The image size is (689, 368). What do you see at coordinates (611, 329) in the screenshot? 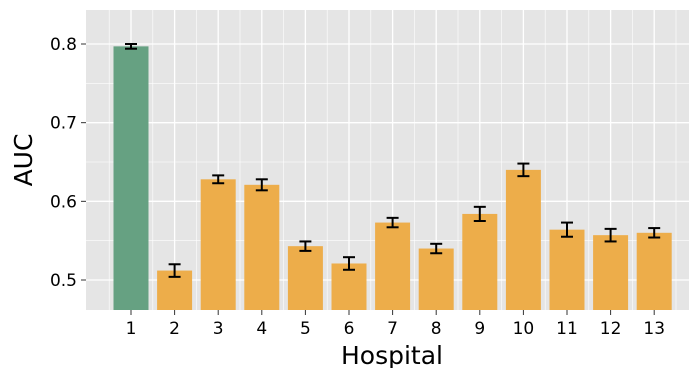
I see `x-tick-label: 12` at bounding box center [611, 329].